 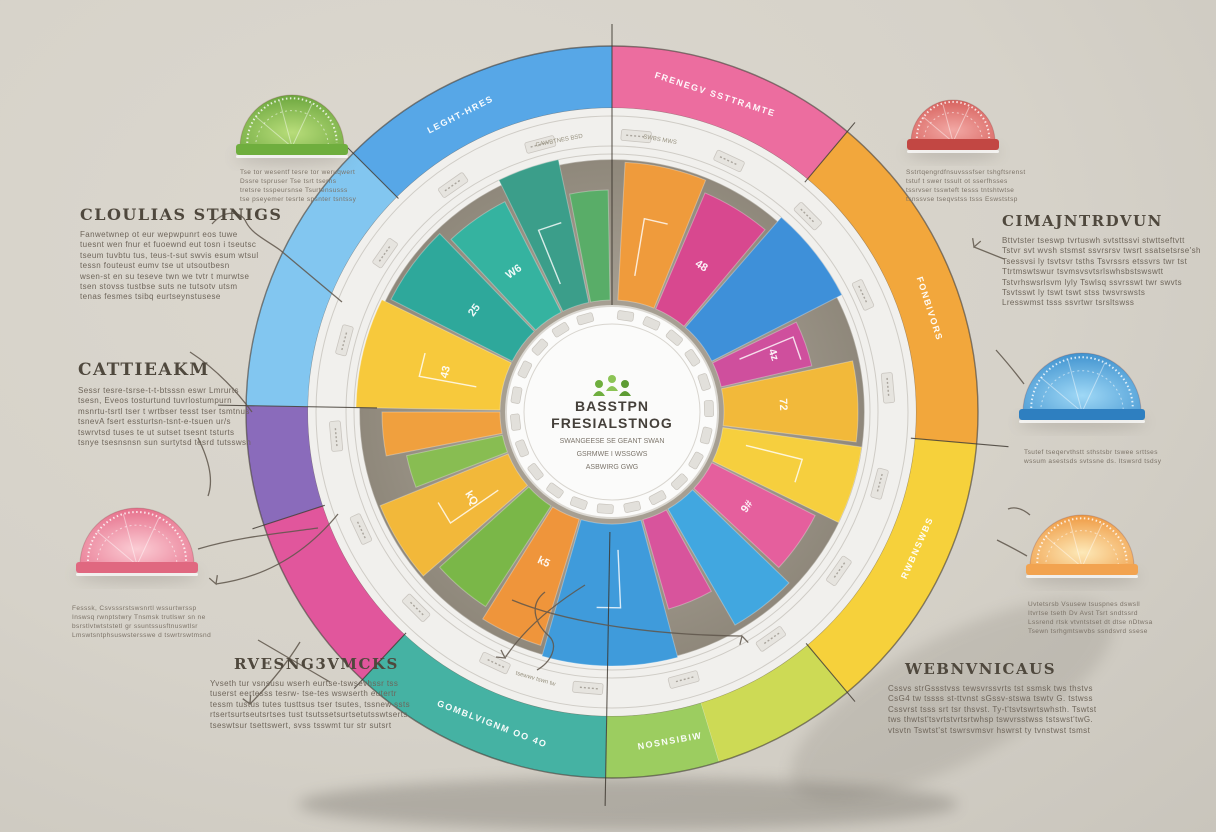 I want to click on ring-tick-label: SWBS MWS, so click(x=660, y=140).